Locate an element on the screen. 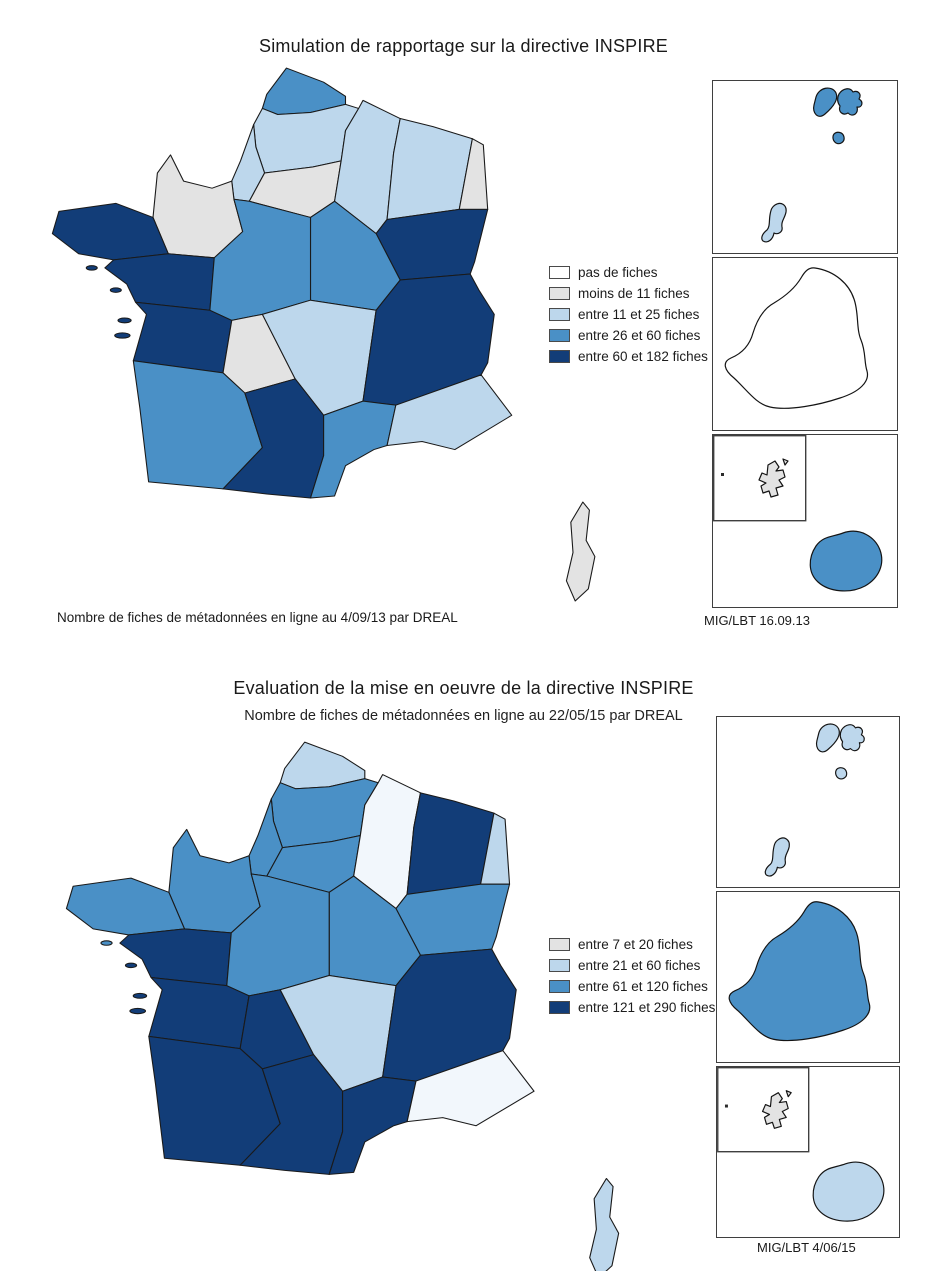 This screenshot has width=927, height=1271. legend-label: entre 21 et 60 fiches is located at coordinates (639, 965).